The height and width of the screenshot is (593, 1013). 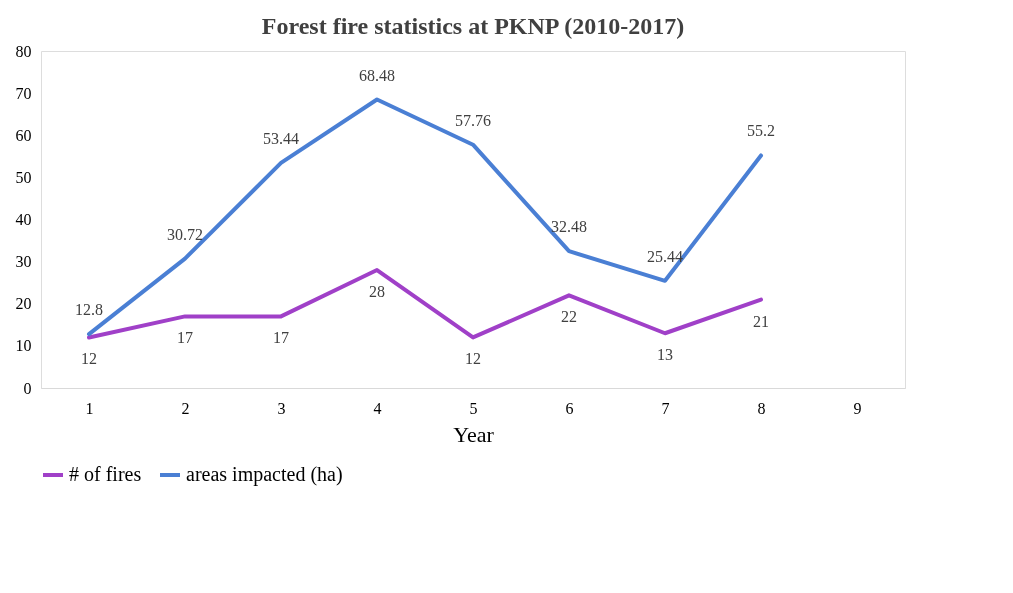 What do you see at coordinates (89, 408) in the screenshot?
I see `x-tick-label: 1` at bounding box center [89, 408].